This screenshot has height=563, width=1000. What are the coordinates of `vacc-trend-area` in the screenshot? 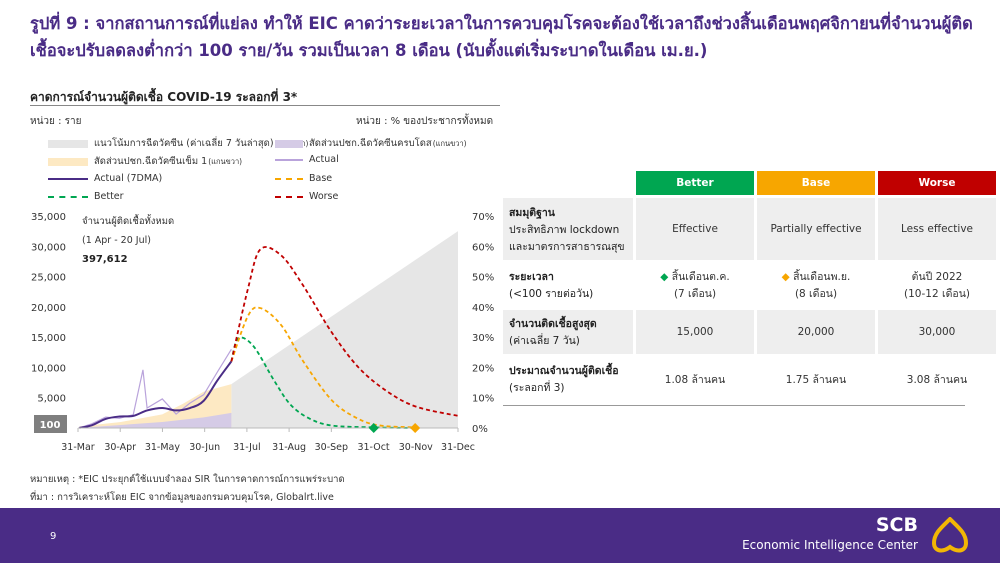 It's located at (344, 329).